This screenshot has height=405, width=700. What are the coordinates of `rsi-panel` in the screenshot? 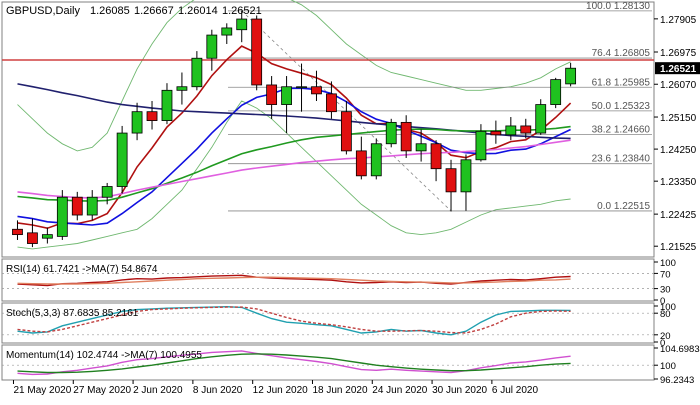 It's located at (328, 280).